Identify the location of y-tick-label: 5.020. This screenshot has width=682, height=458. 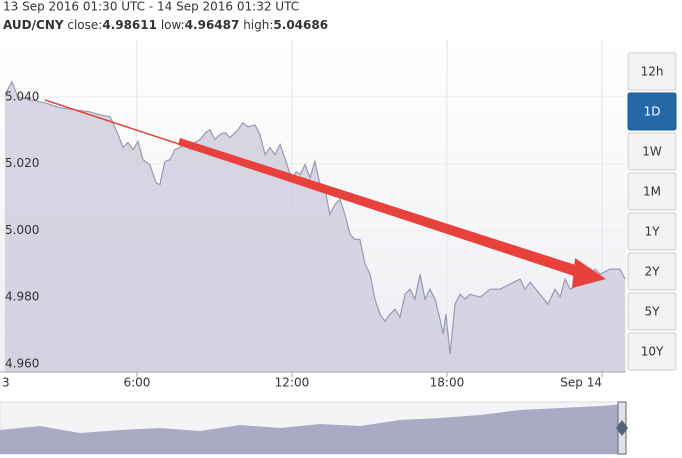
(22, 163).